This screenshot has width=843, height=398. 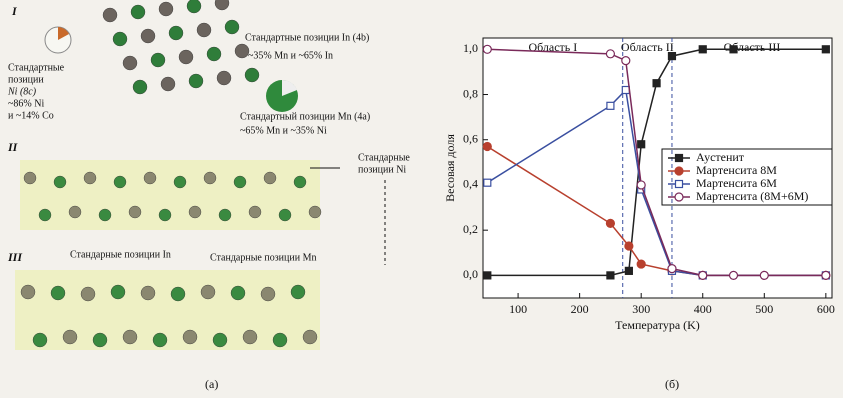 What do you see at coordinates (283, 130) in the screenshot?
I see `label: ~65% Mn и ~35% Ni` at bounding box center [283, 130].